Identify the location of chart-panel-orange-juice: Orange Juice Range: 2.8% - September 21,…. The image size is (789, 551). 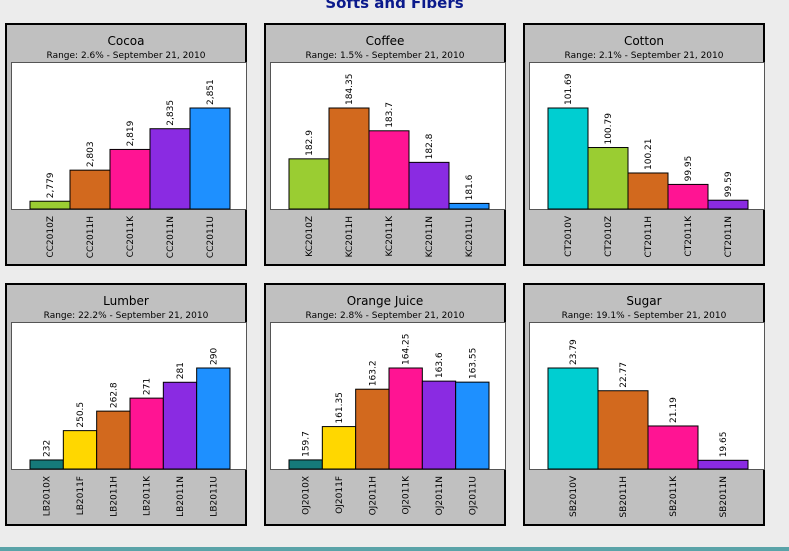
(385, 404).